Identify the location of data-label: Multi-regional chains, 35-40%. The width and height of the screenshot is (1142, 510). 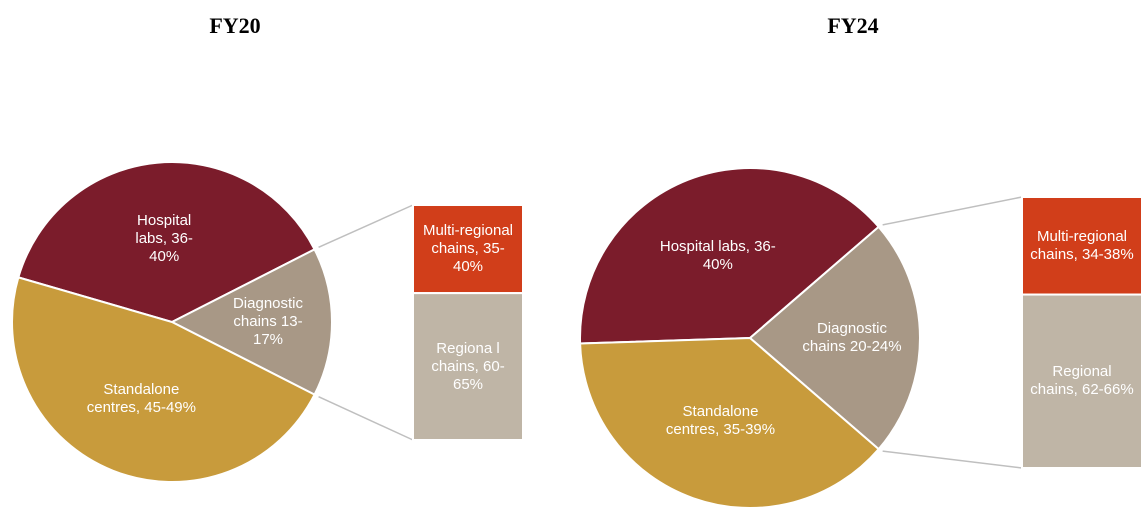
(468, 249).